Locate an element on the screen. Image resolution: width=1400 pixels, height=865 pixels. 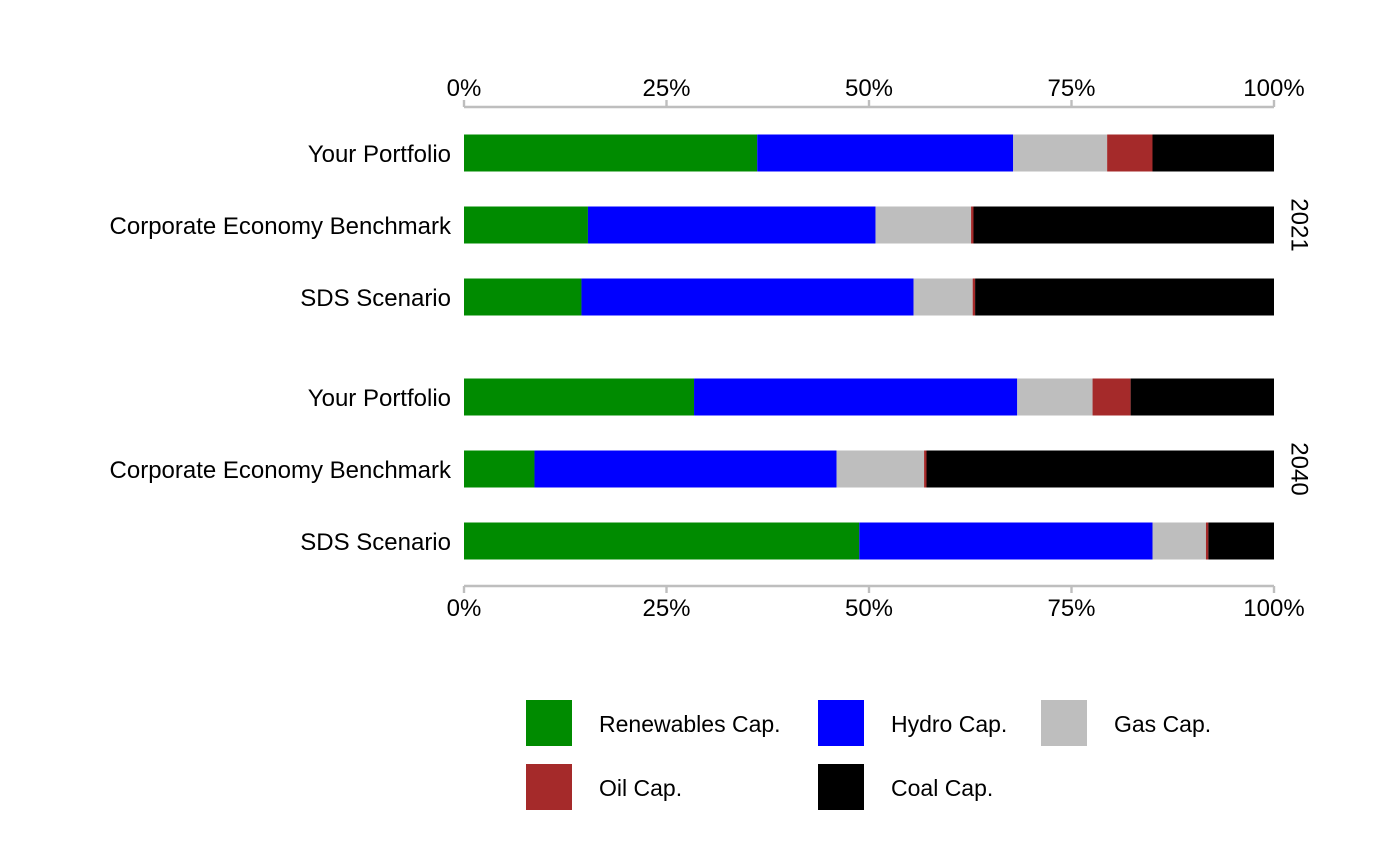
top-axis: 0% 25% 50% 75% 100% is located at coordinates (876, 92).